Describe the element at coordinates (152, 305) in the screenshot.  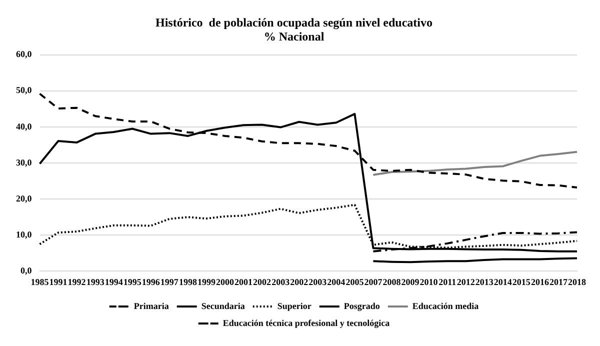
I see `legend-label: Primaria` at that location.